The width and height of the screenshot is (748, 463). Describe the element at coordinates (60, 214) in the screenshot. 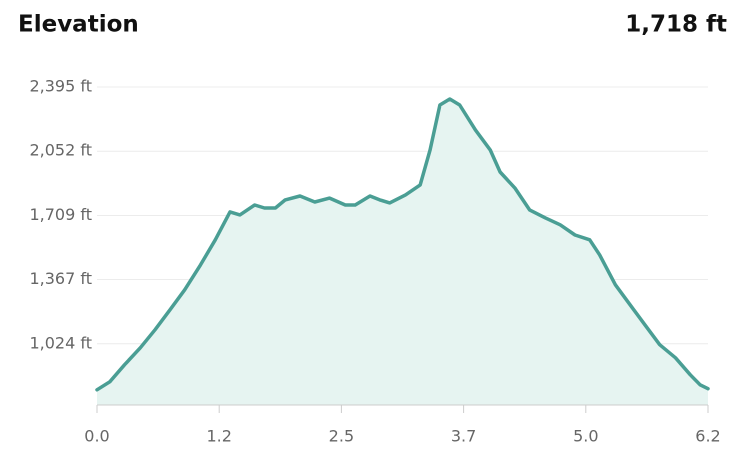

I see `y-tick-label: 1,709 ft` at that location.